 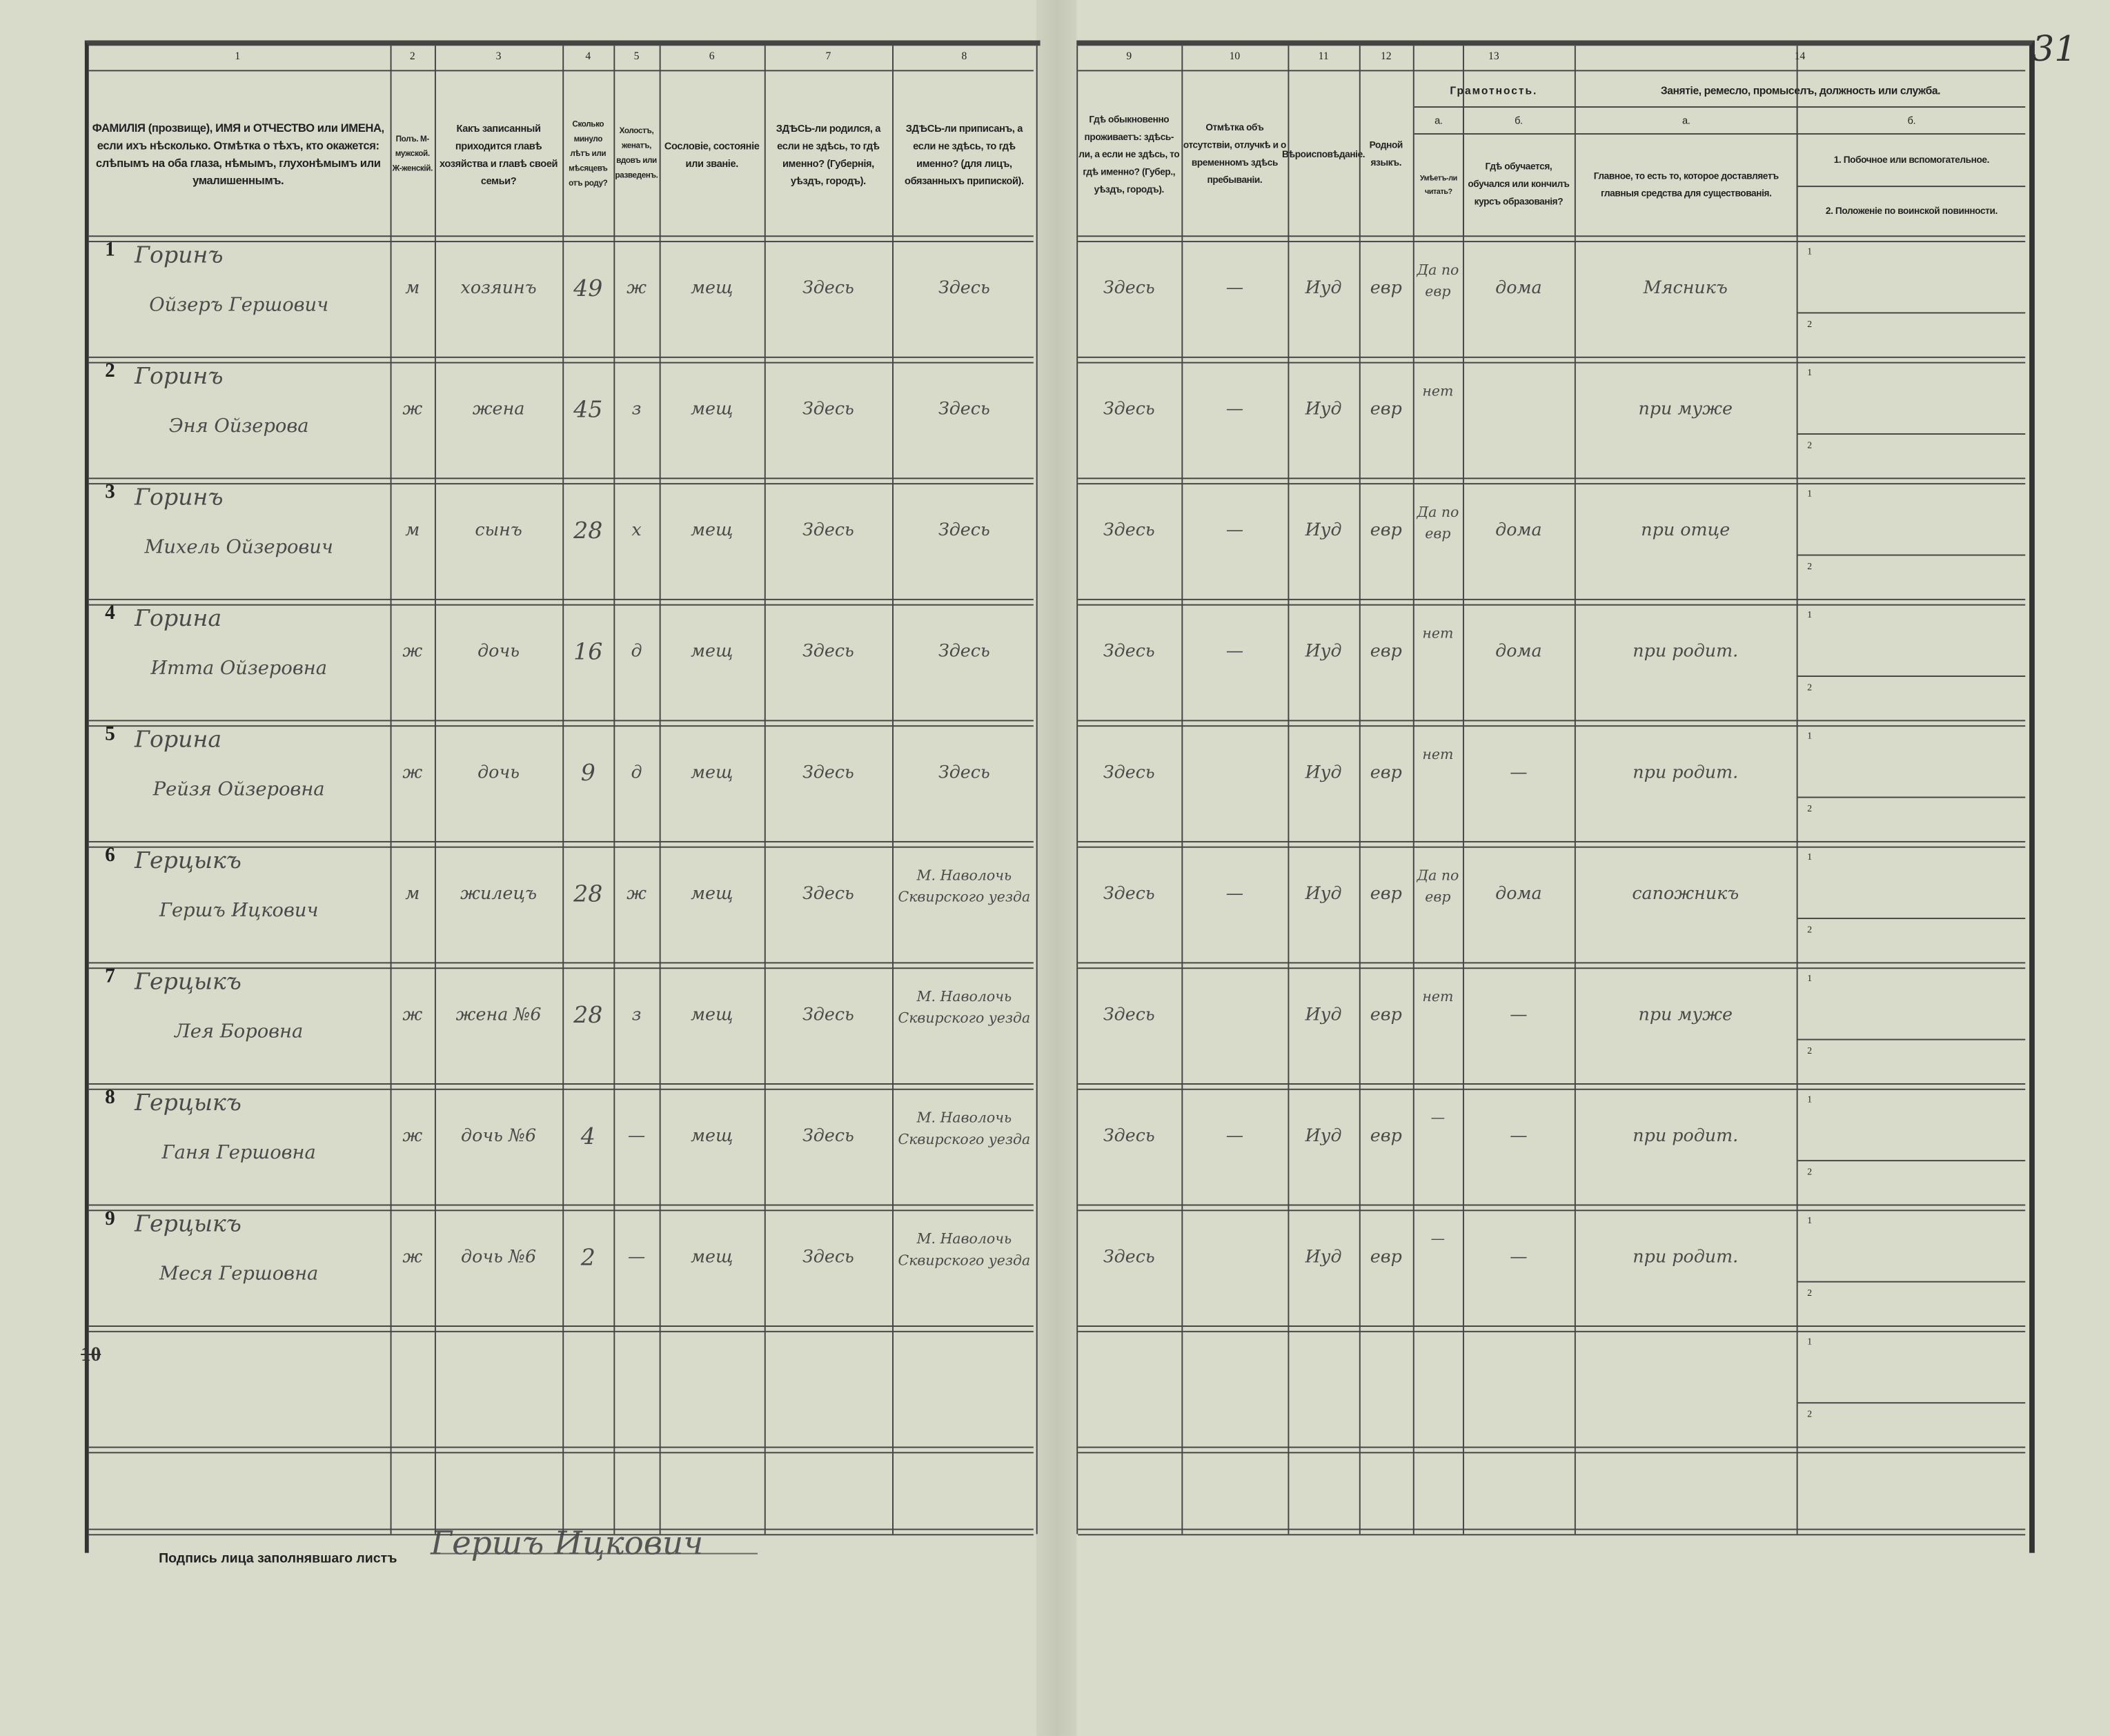 I want to click on relation-cell: сынъ, so click(x=499, y=531).